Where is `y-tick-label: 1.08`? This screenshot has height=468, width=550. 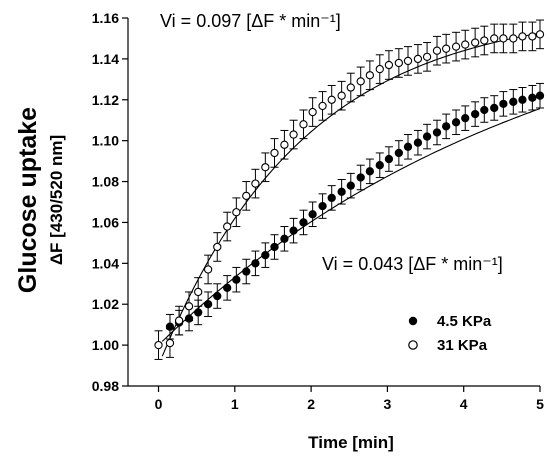
y-tick-label: 1.08 is located at coordinates (105, 182).